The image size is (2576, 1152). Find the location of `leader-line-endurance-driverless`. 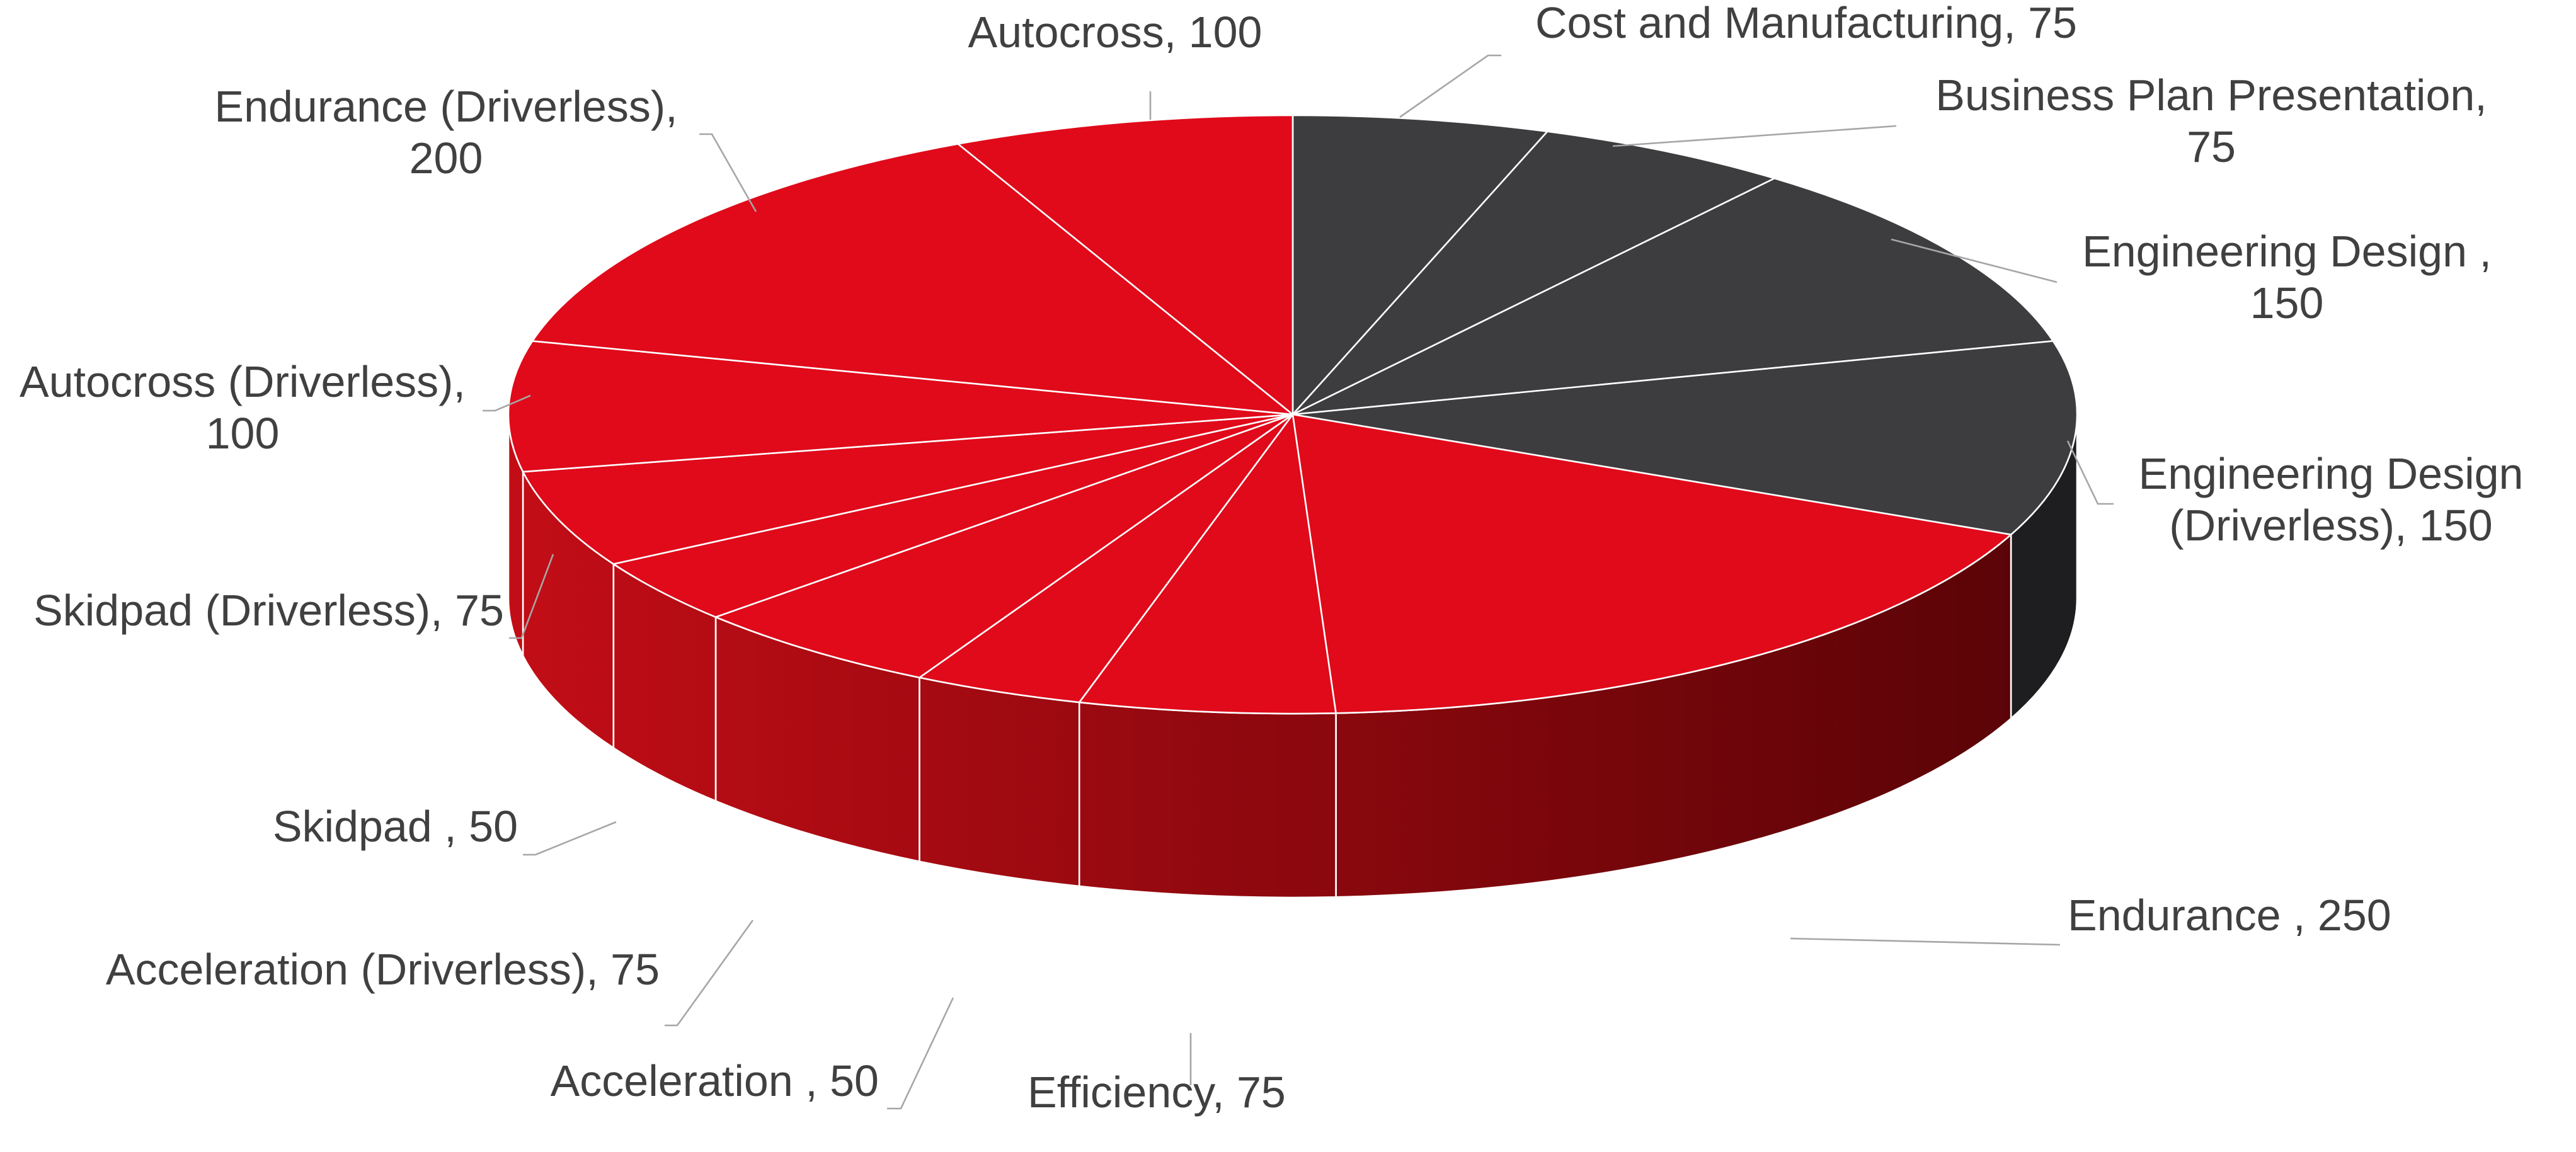

leader-line-endurance-driverless is located at coordinates (728, 172).